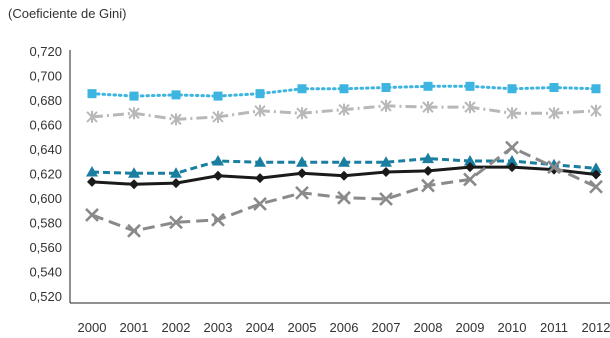 This screenshot has height=338, width=610. What do you see at coordinates (554, 327) in the screenshot?
I see `x-tick-label: 2011` at bounding box center [554, 327].